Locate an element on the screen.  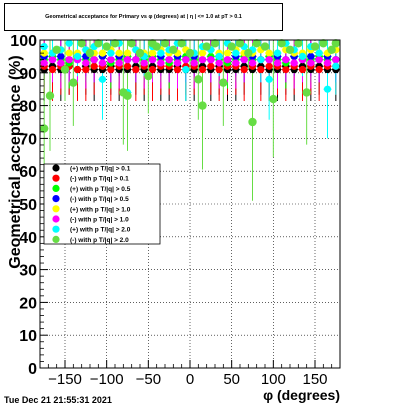
legend-box is located at coordinates (102, 204).